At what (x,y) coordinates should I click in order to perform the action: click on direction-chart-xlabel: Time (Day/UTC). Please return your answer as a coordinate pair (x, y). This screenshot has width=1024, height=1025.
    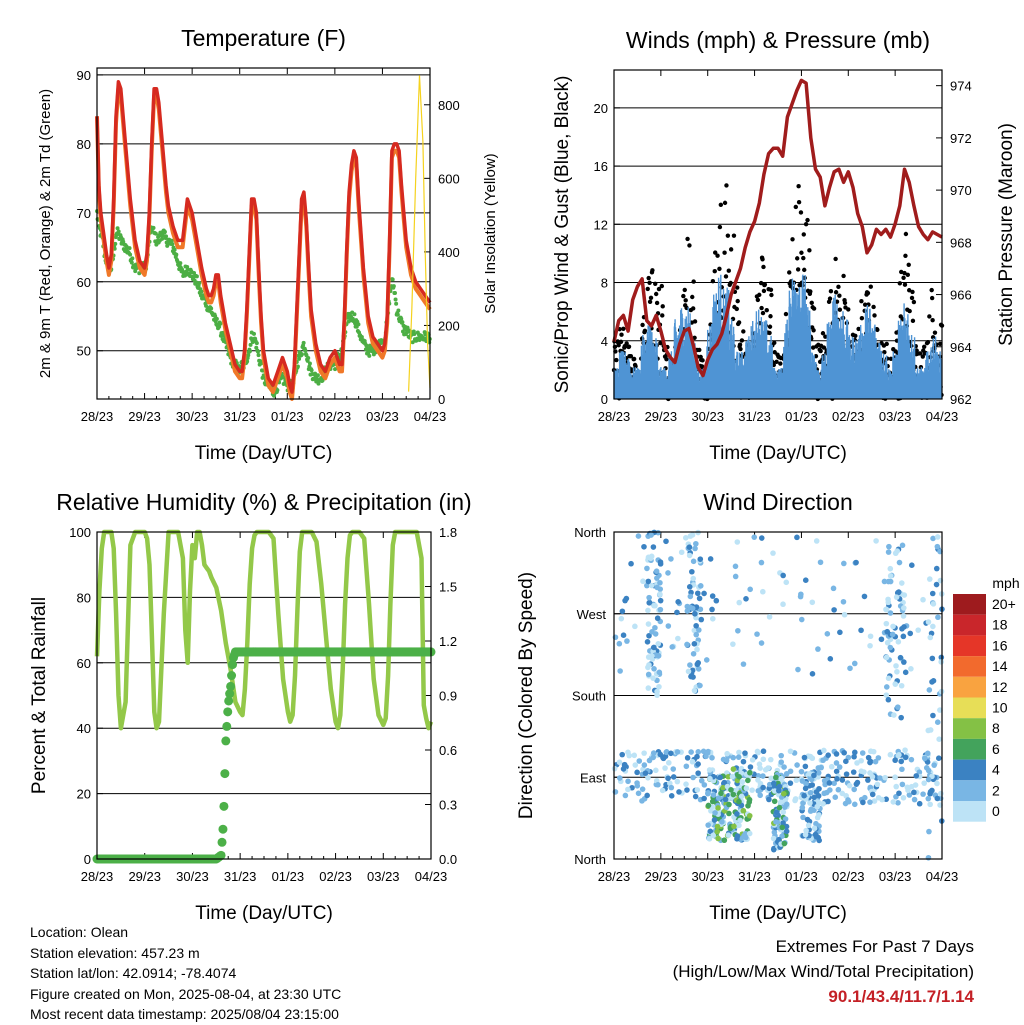
    Looking at the image, I should click on (778, 913).